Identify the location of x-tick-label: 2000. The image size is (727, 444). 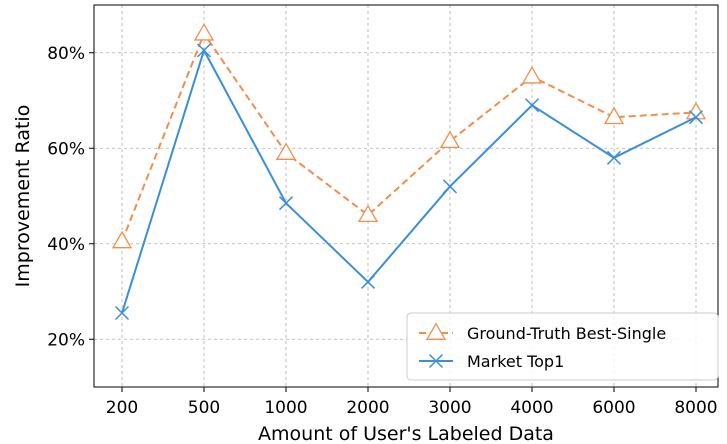
(367, 408).